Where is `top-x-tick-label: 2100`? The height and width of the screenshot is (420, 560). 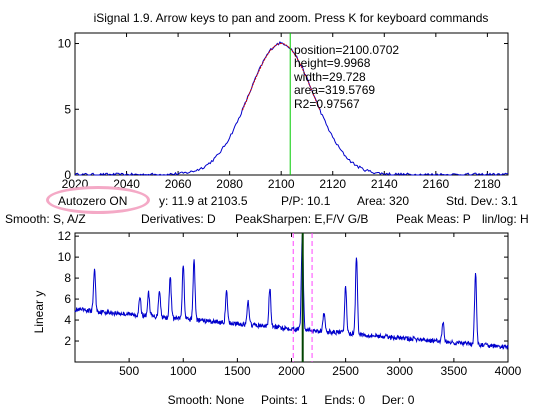 top-x-tick-label: 2100 is located at coordinates (281, 184).